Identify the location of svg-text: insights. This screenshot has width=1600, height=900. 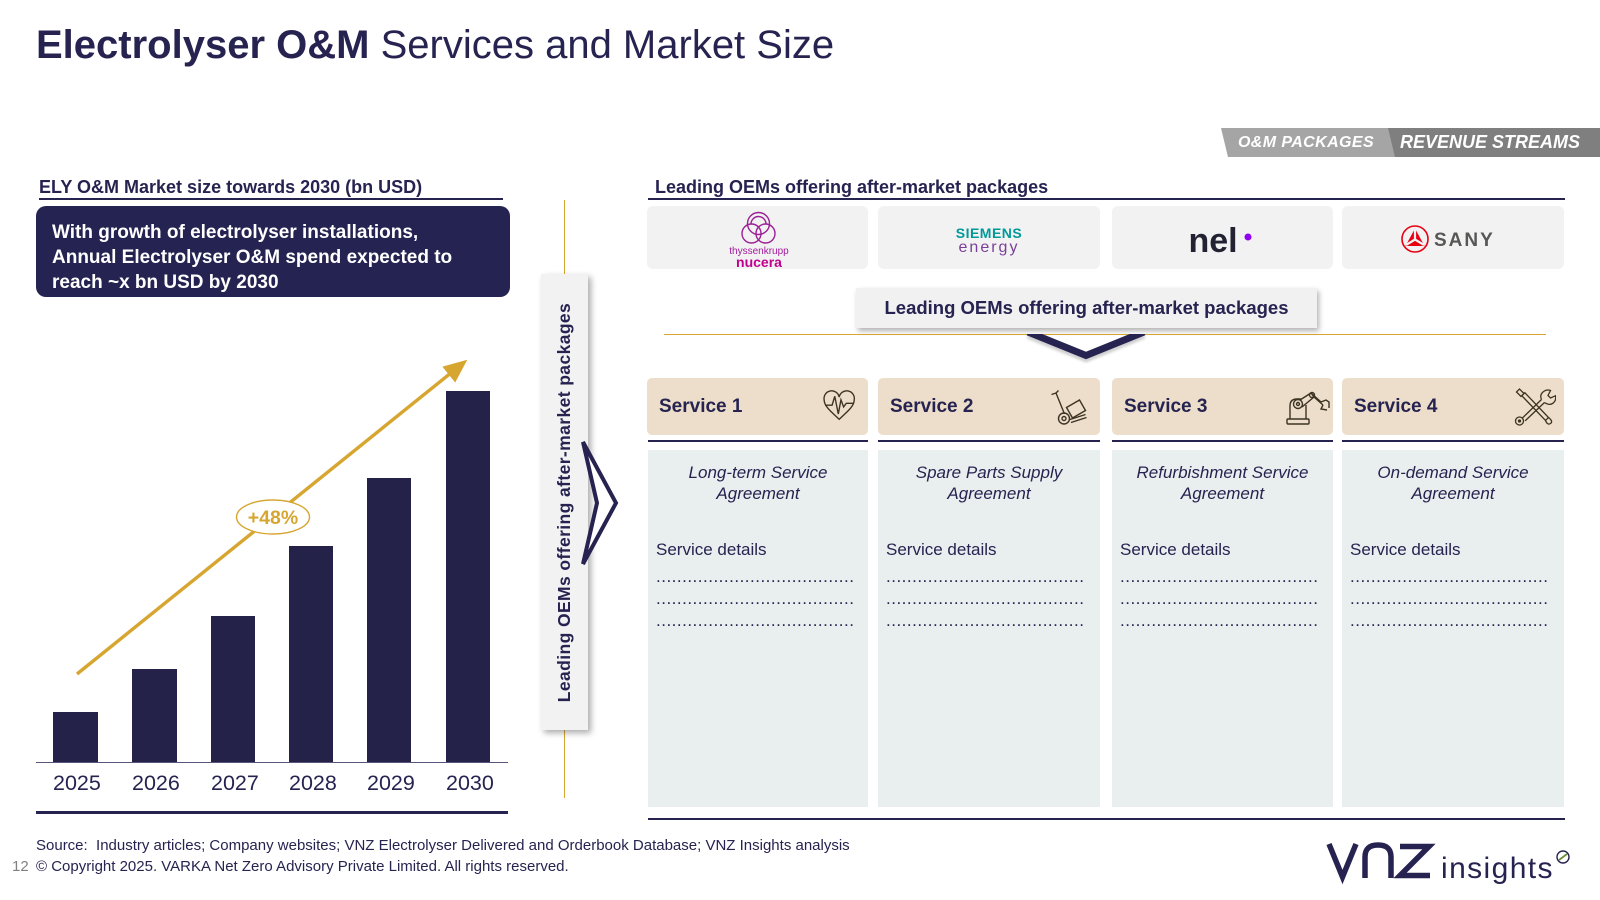
(1497, 868).